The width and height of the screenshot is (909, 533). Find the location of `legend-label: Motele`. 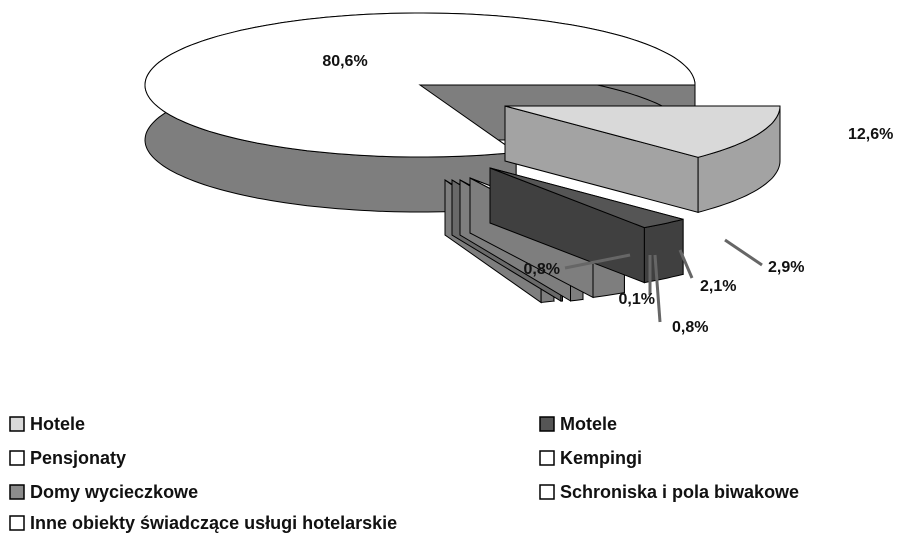

legend-label: Motele is located at coordinates (588, 424).